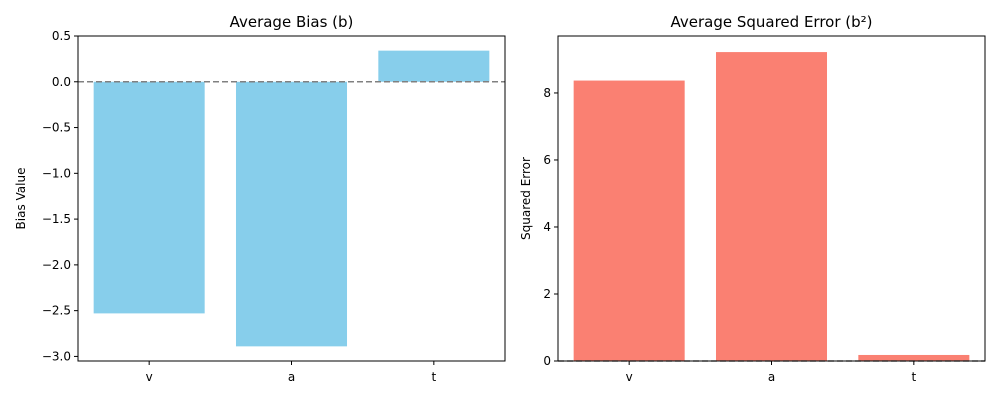 The width and height of the screenshot is (1000, 400). What do you see at coordinates (56, 173) in the screenshot?
I see `y-tick-label: −1.0` at bounding box center [56, 173].